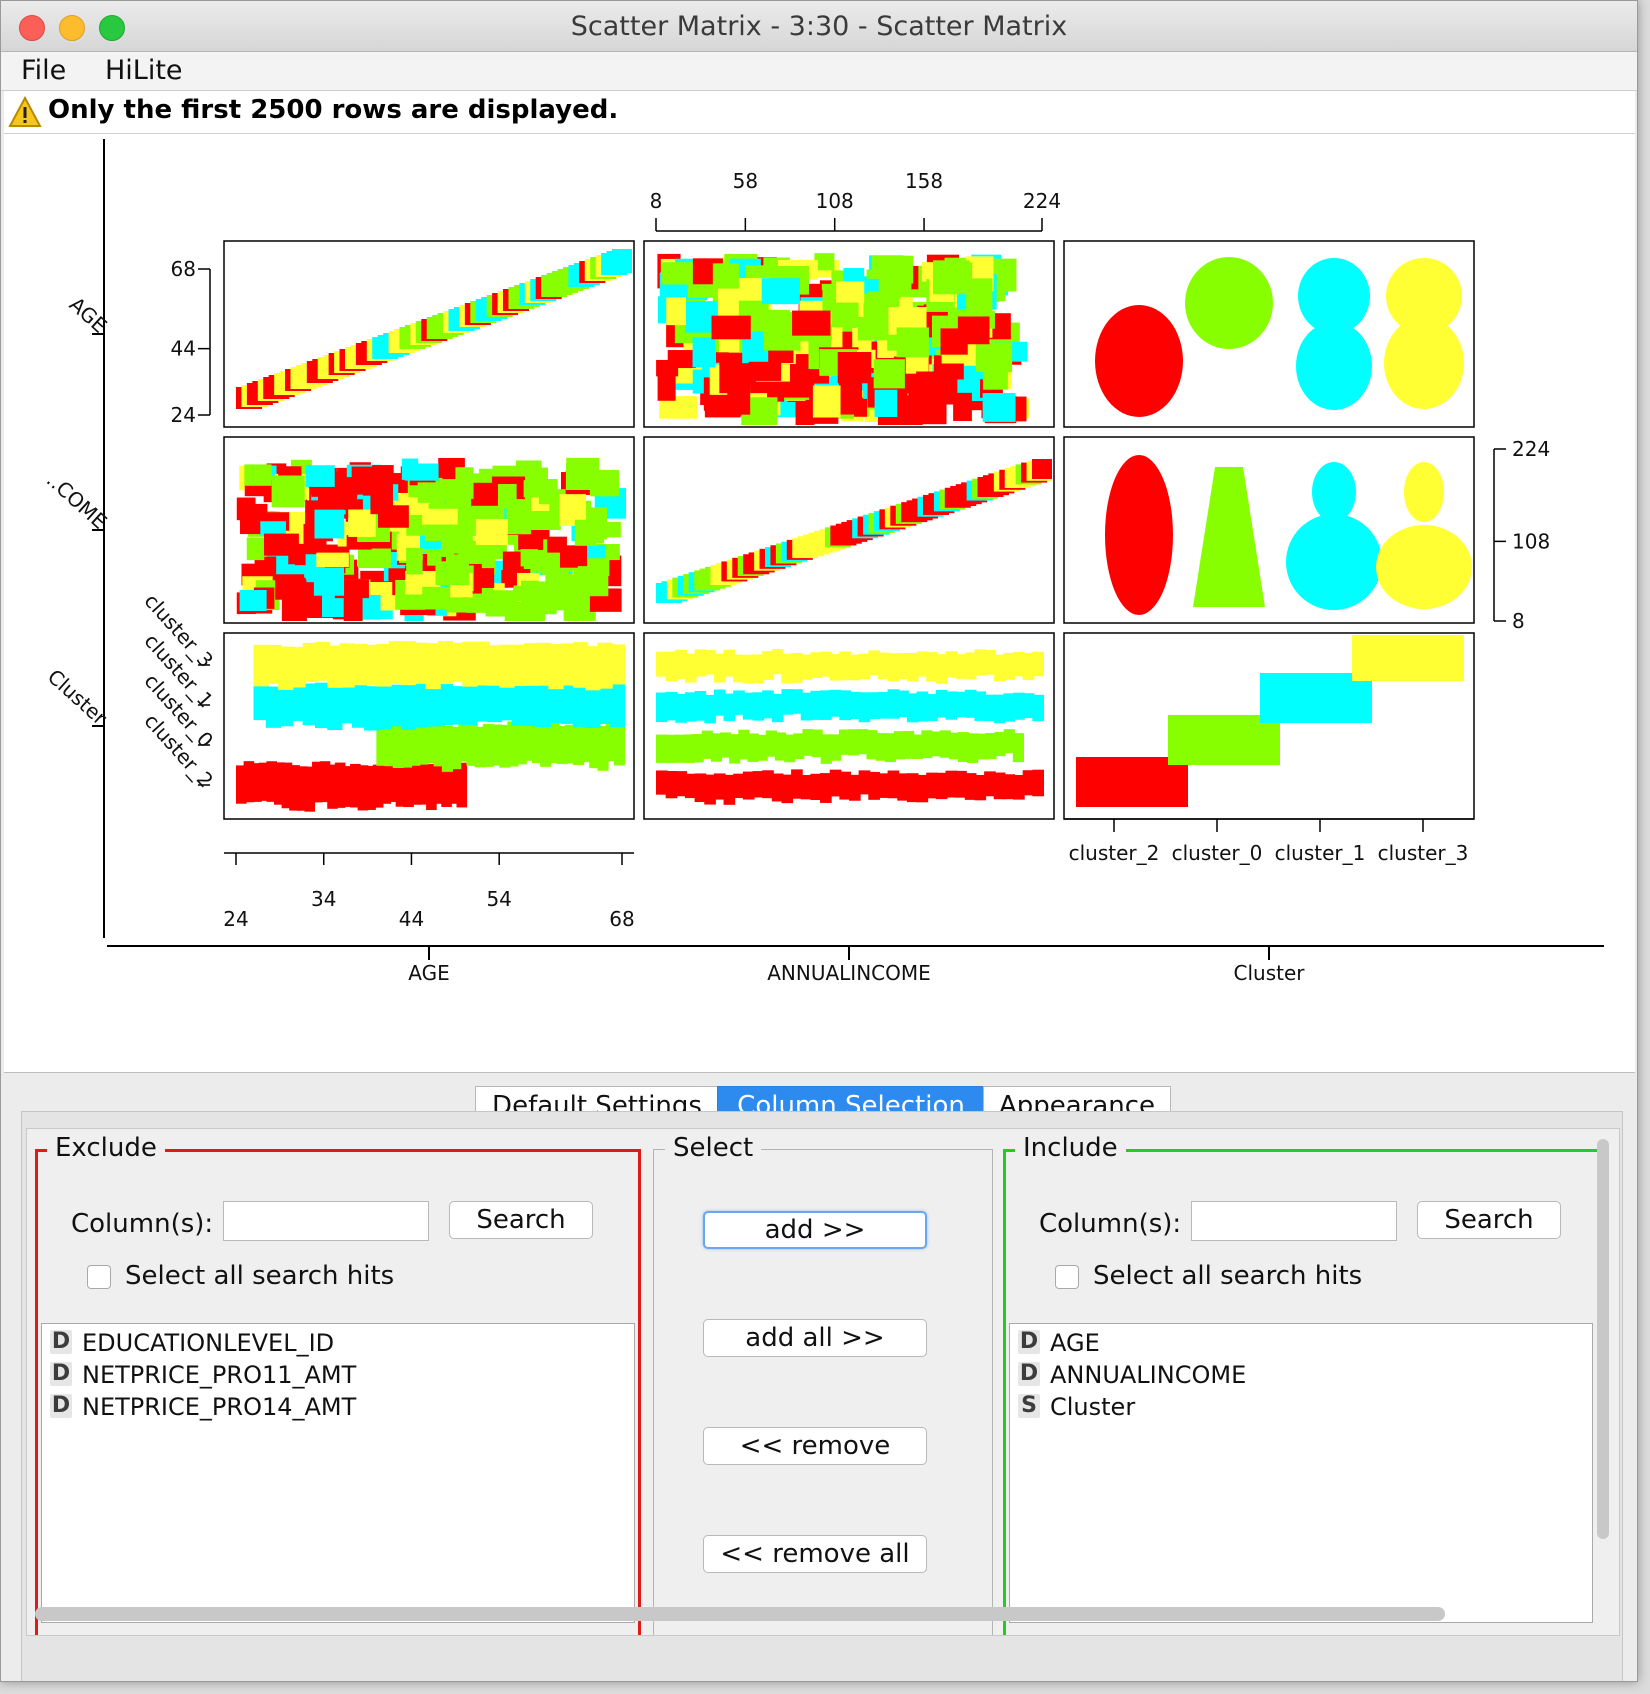 The width and height of the screenshot is (1650, 1694). I want to click on add-all-button: add all >>, so click(815, 1338).